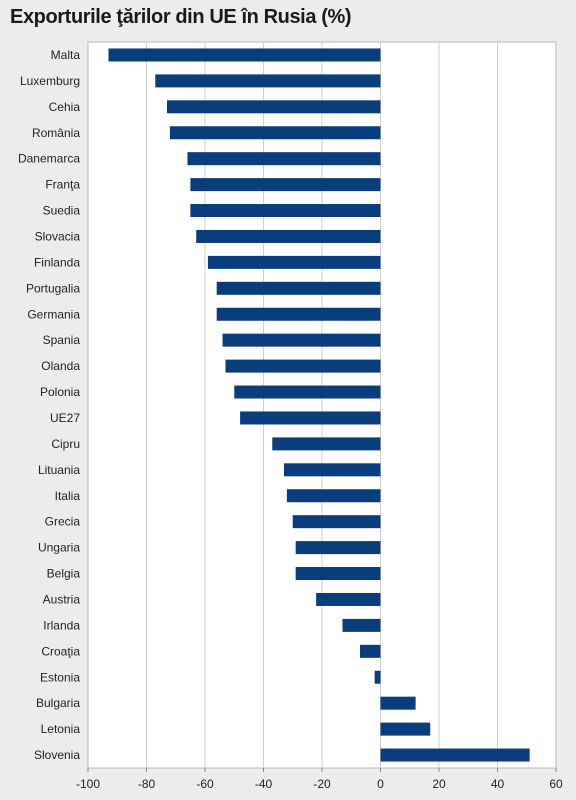 Image resolution: width=576 pixels, height=800 pixels. What do you see at coordinates (65, 444) in the screenshot?
I see `category-label: Cipru` at bounding box center [65, 444].